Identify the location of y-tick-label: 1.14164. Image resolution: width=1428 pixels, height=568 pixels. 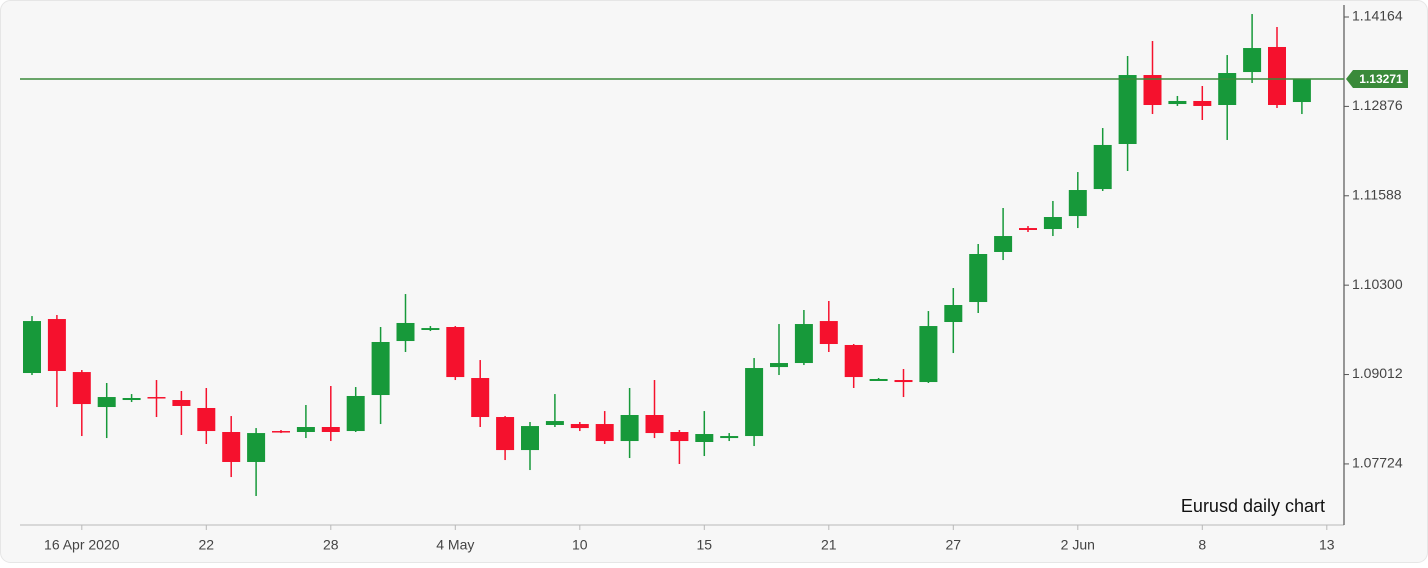
(1377, 16).